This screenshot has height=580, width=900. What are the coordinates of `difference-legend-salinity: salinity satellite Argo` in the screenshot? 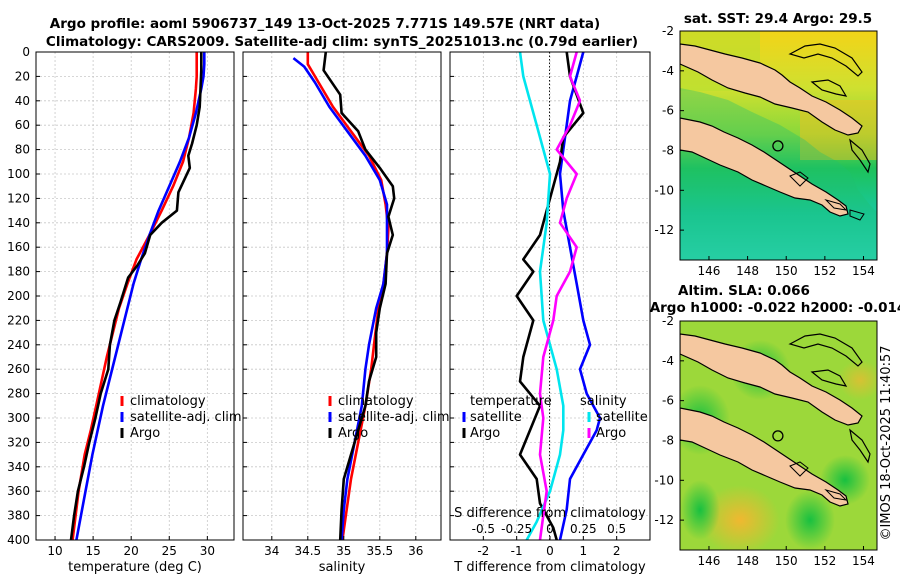 It's located at (614, 417).